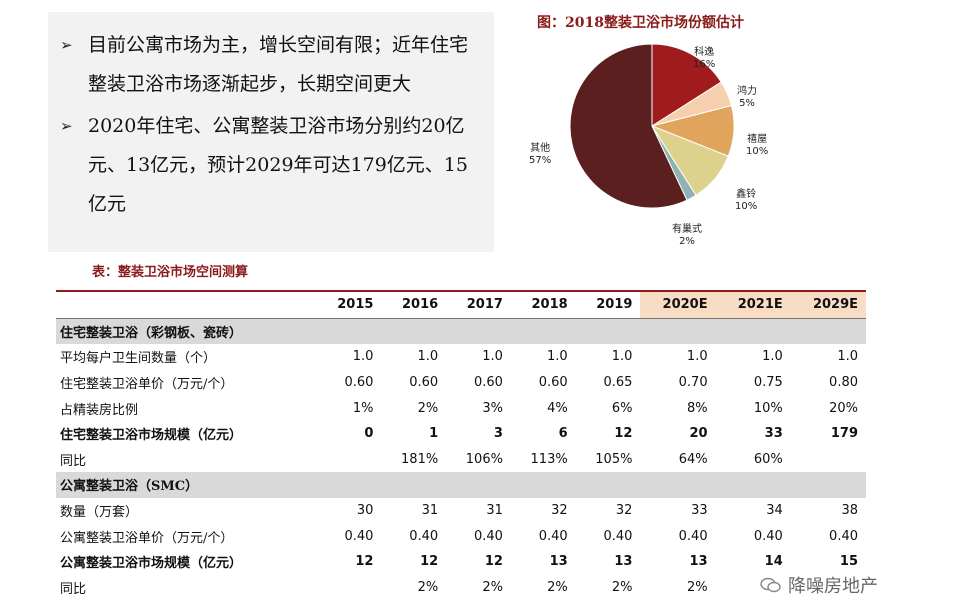 The image size is (956, 606). I want to click on row-label: 占精装房比例, so click(99, 410).